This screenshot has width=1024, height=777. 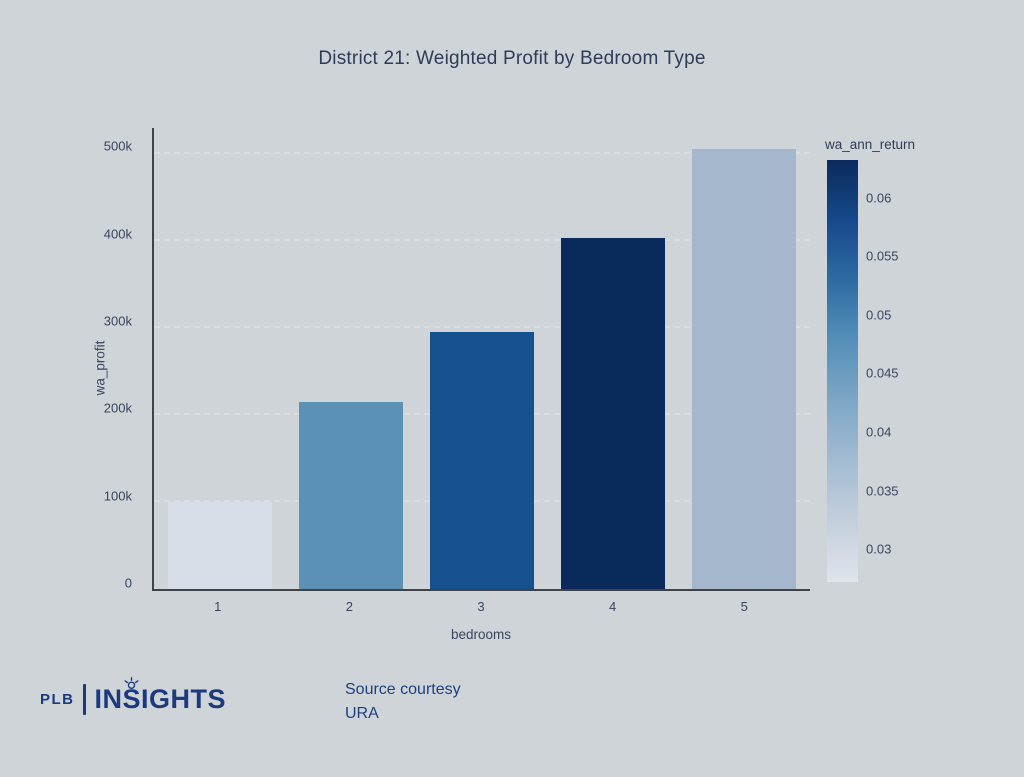 What do you see at coordinates (403, 702) in the screenshot?
I see `source-attribution: Source courtesy URA` at bounding box center [403, 702].